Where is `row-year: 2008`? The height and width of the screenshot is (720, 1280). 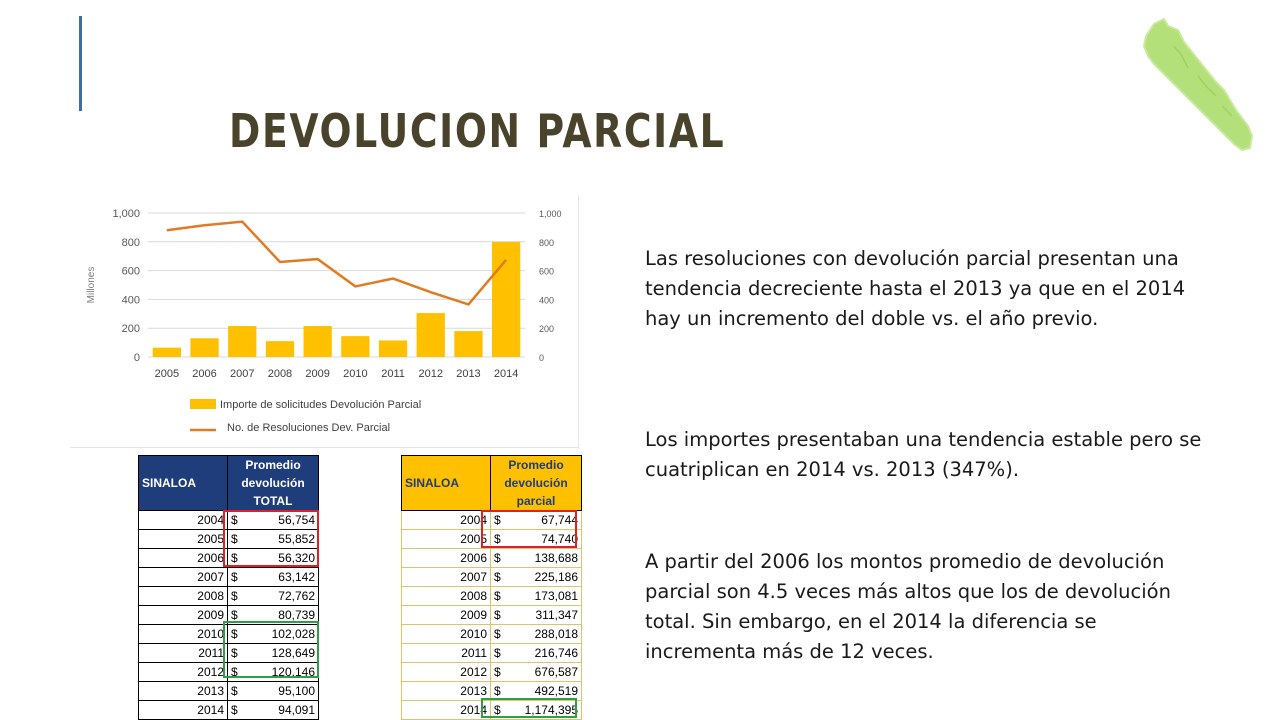 row-year: 2008 is located at coordinates (183, 596).